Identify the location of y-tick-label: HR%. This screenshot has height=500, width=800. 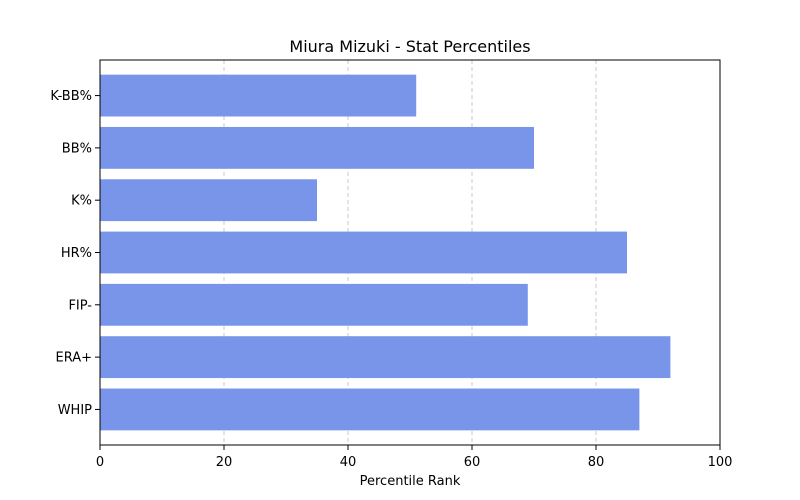
(76, 253).